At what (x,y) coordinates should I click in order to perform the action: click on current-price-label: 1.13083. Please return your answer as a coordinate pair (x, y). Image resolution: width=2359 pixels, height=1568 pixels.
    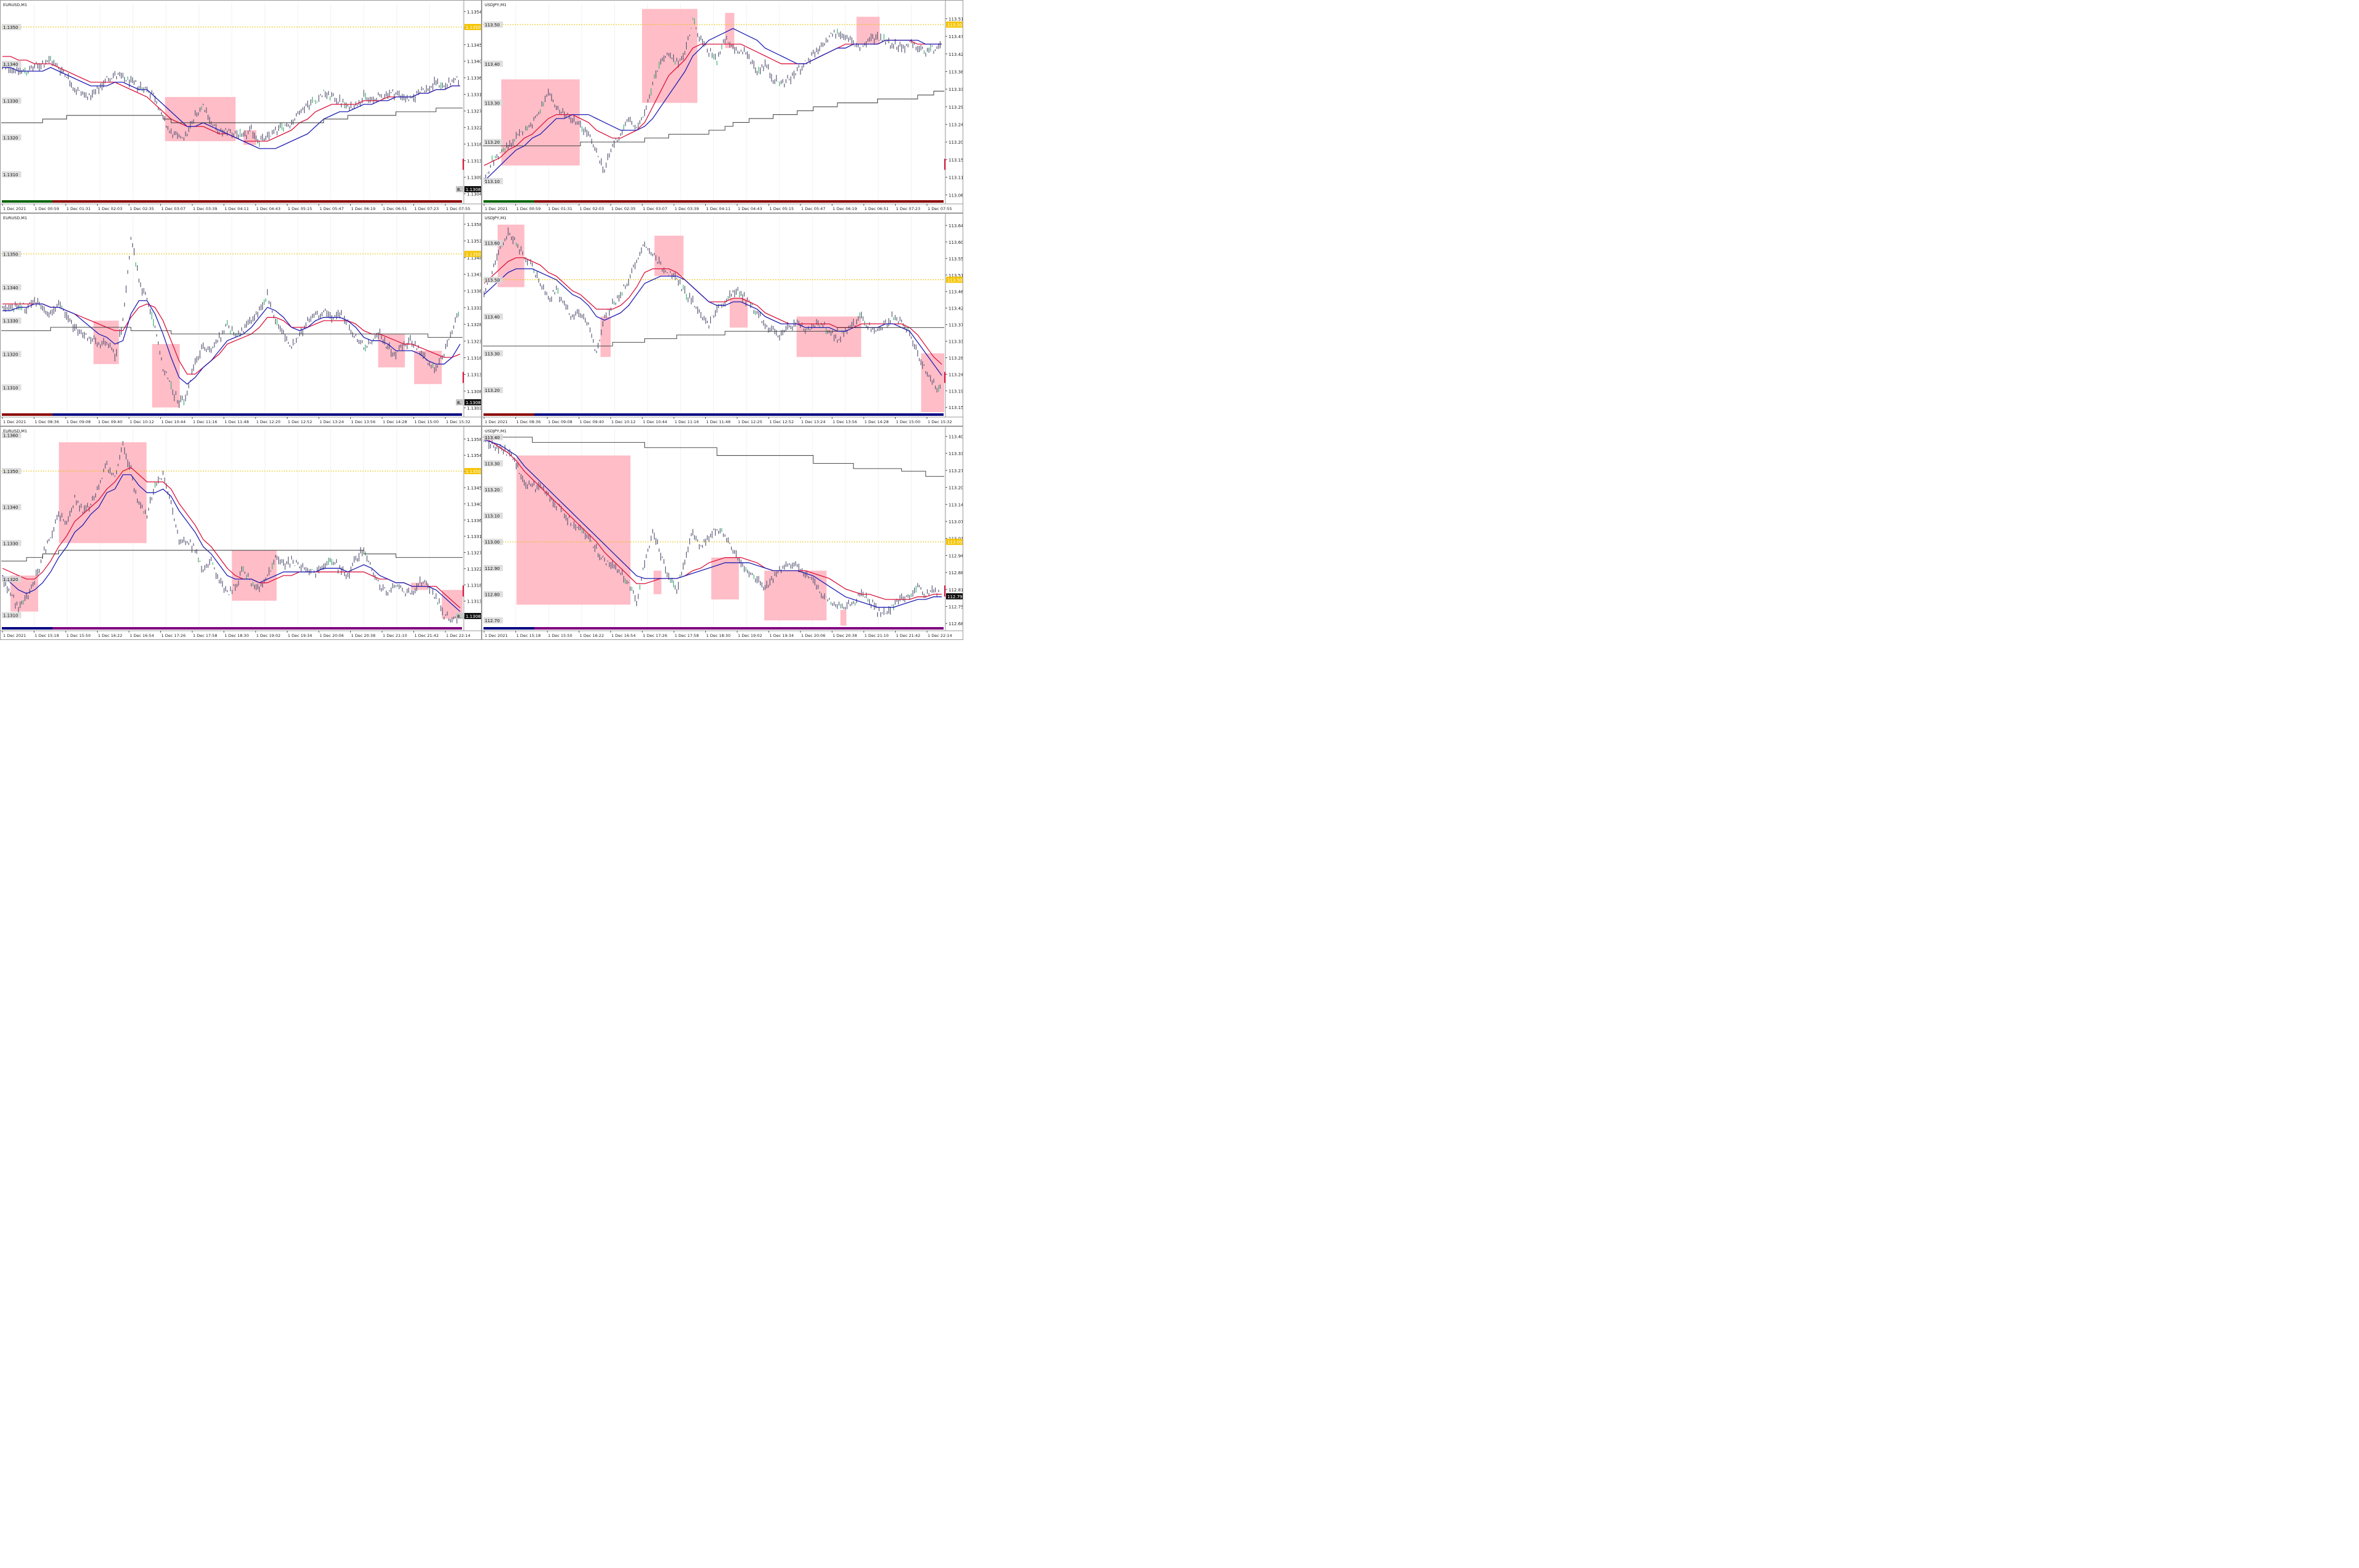
    Looking at the image, I should click on (474, 189).